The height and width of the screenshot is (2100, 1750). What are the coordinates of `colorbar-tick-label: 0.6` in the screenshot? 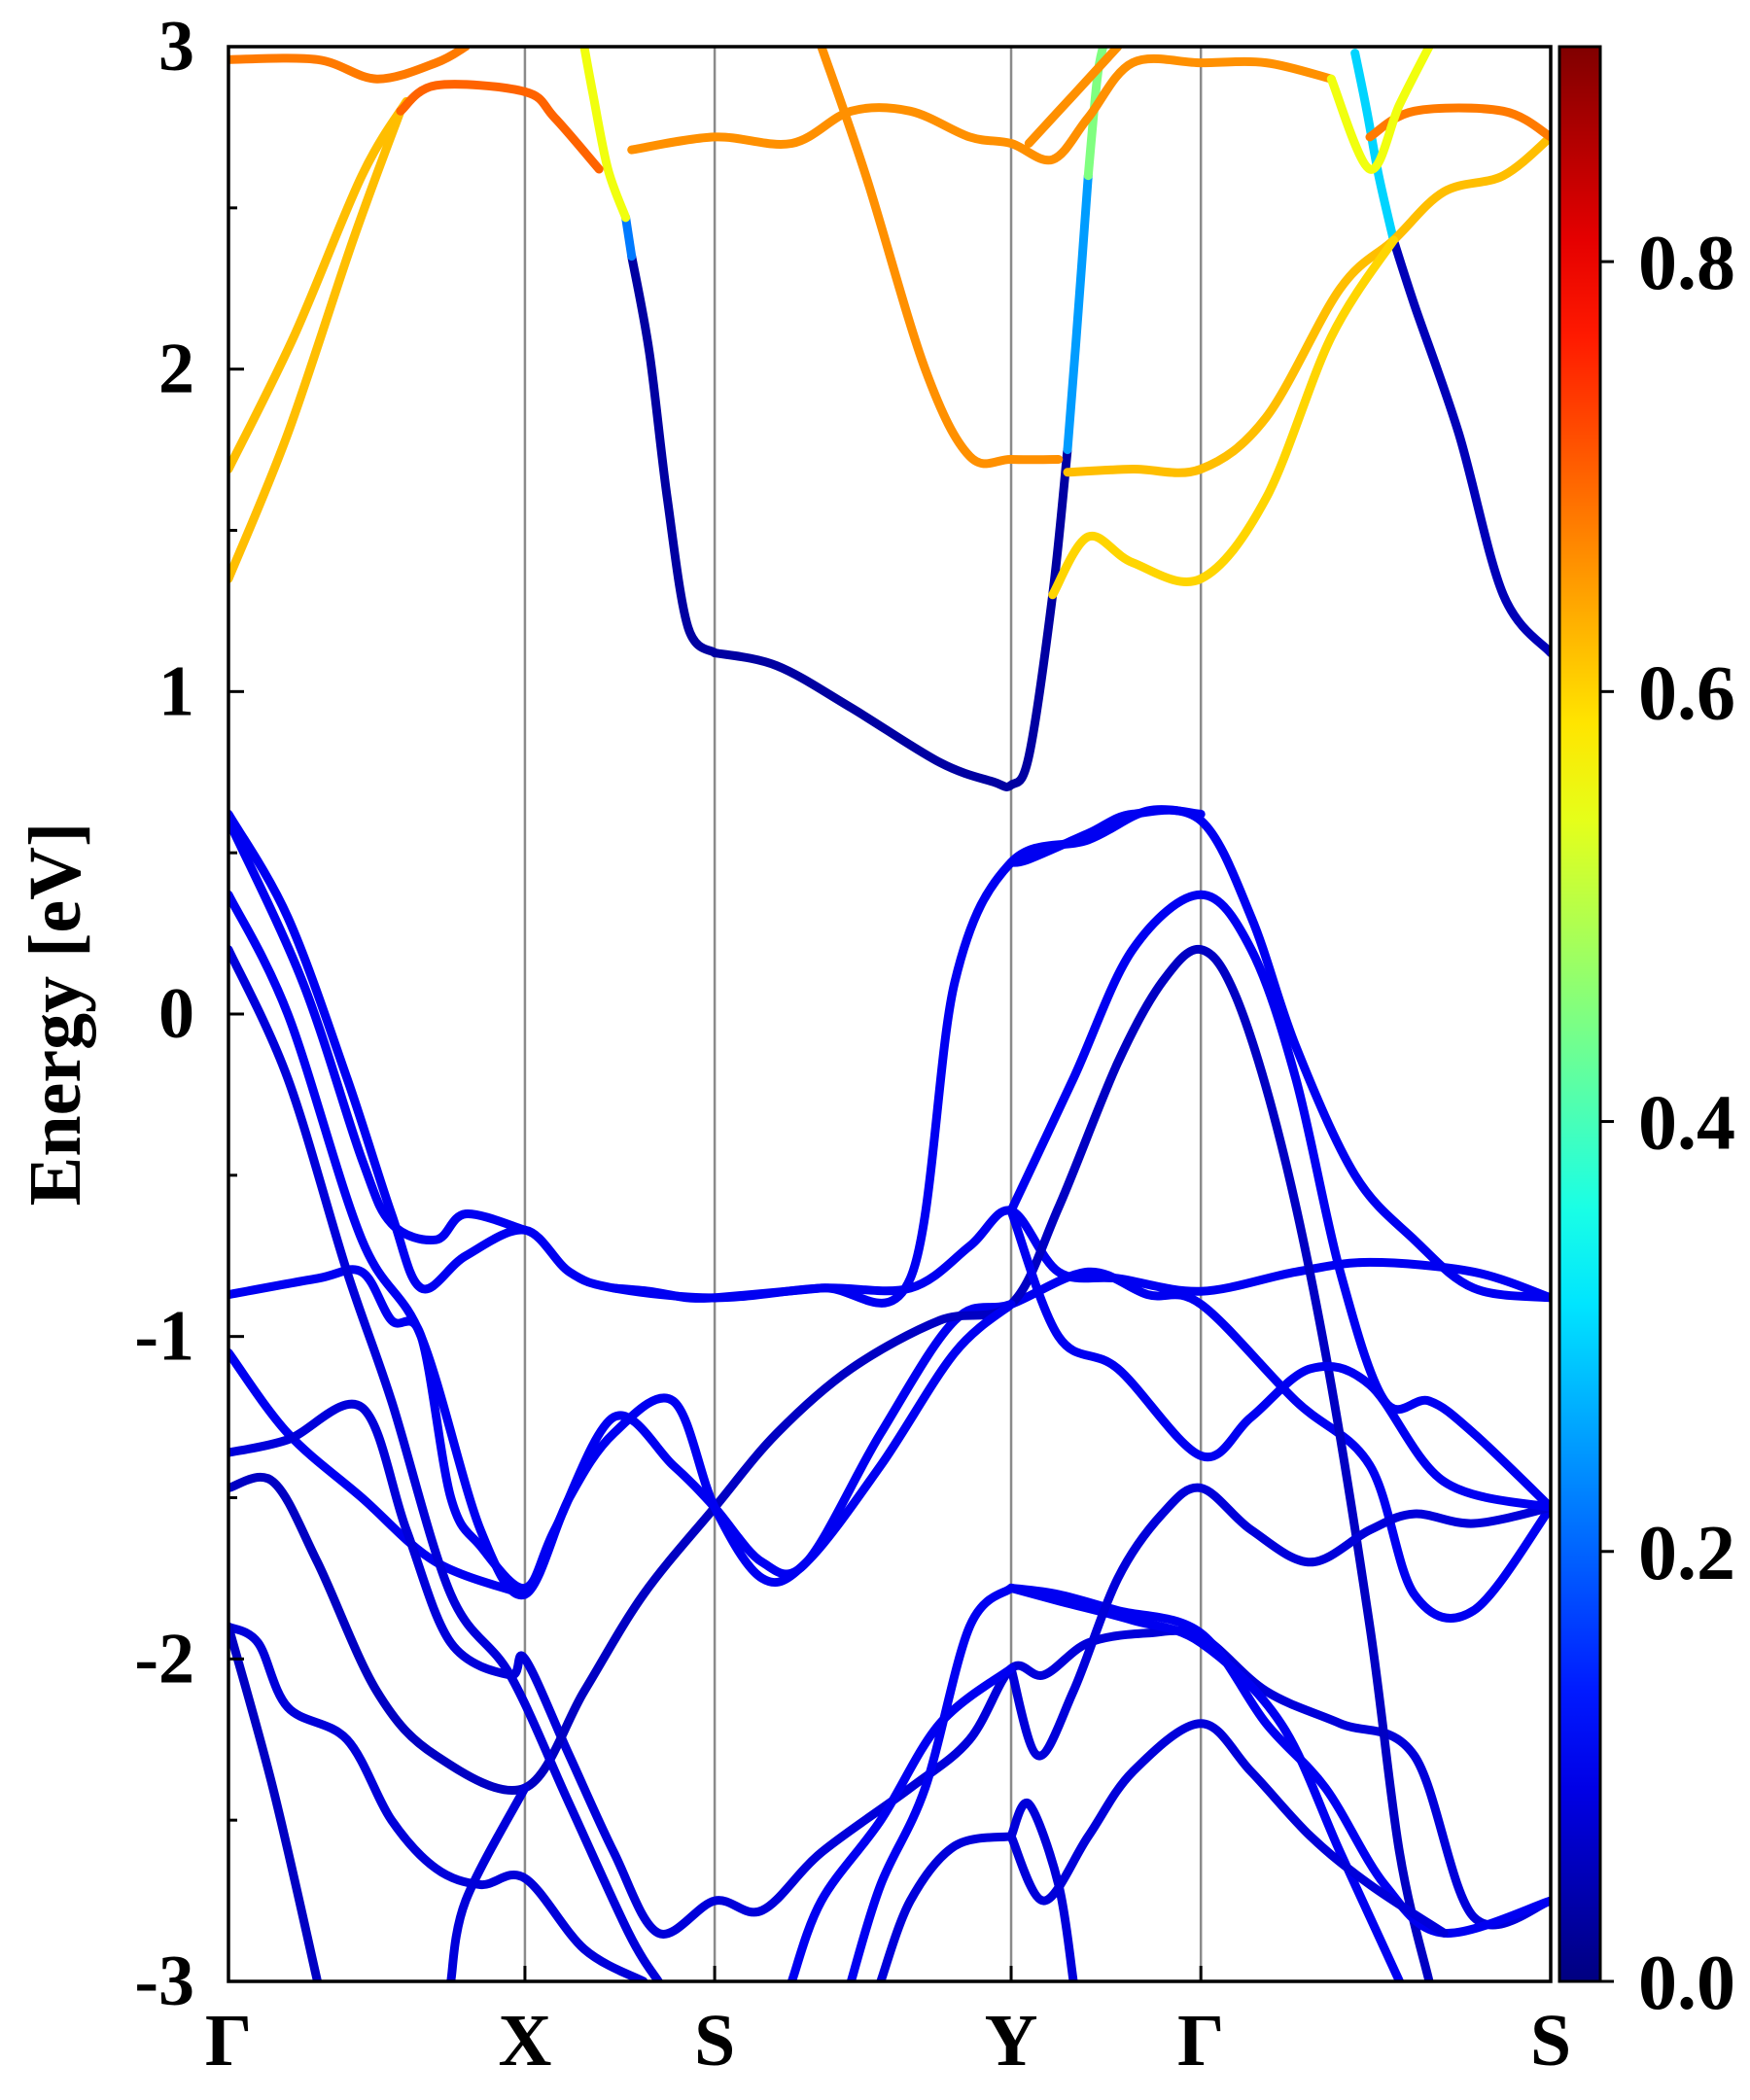 It's located at (1686, 693).